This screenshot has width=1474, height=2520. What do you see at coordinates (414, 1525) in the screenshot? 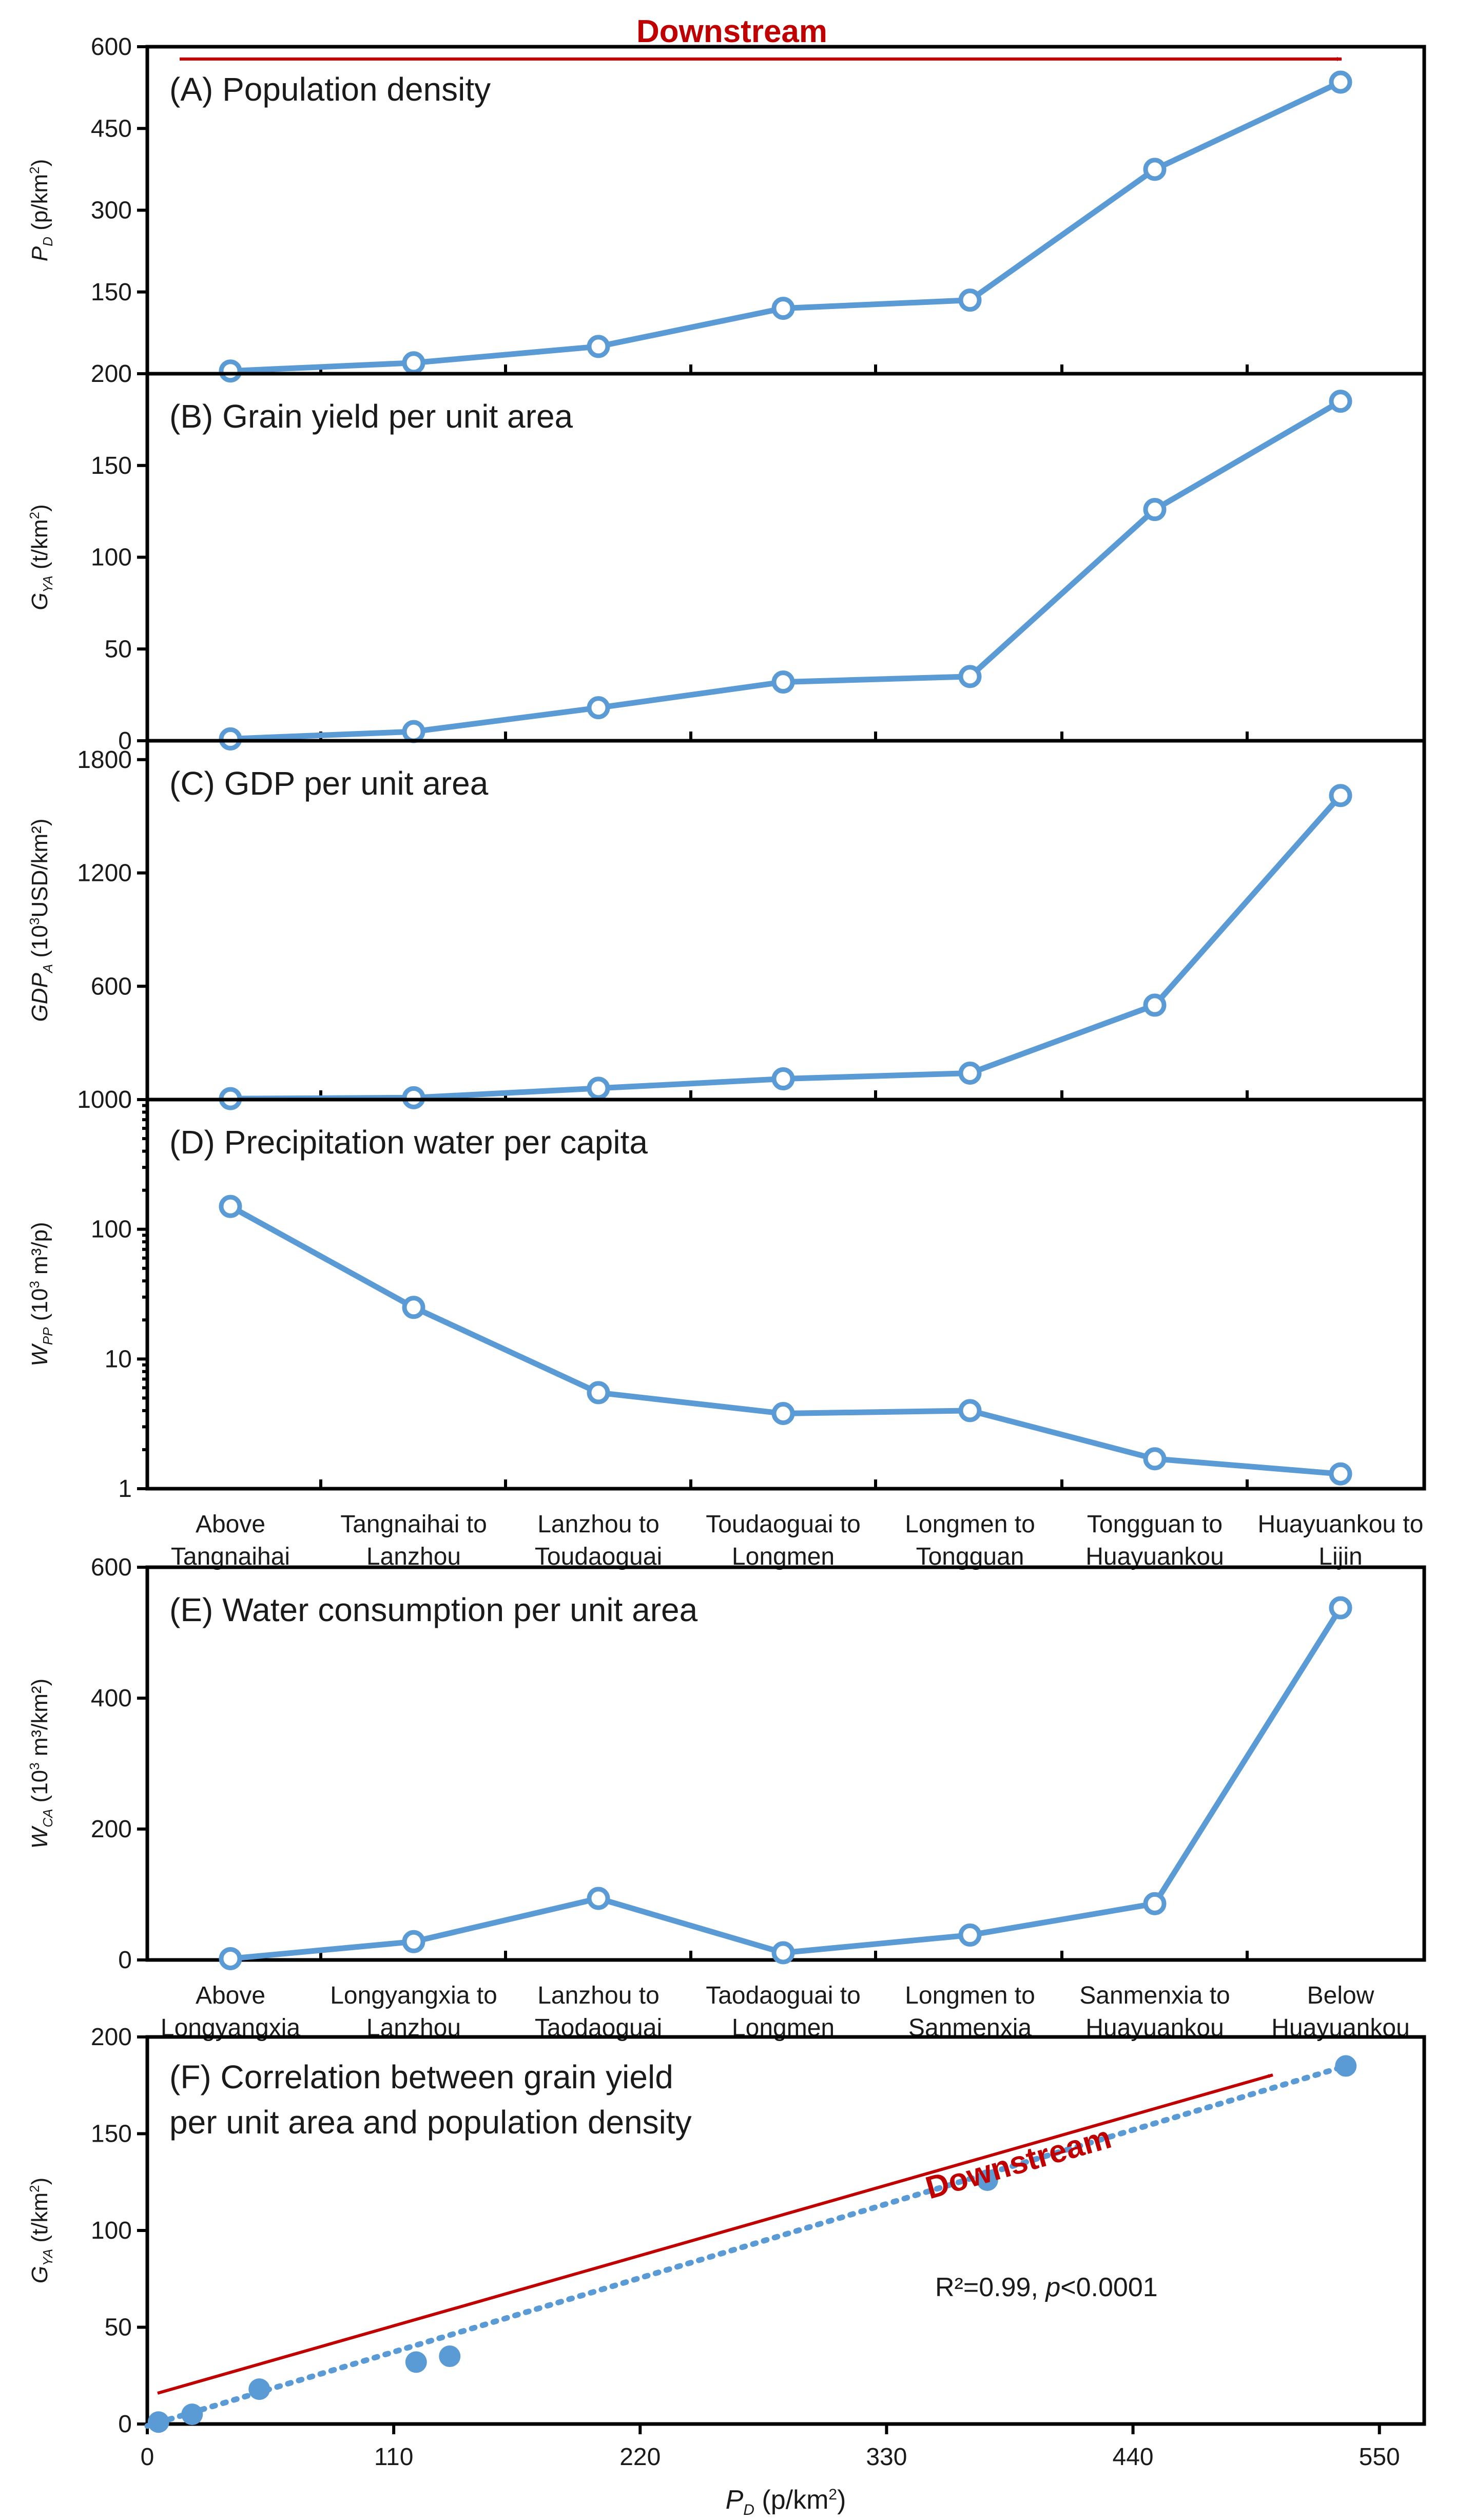
I see `category-label-D: Tangnaihai to` at bounding box center [414, 1525].